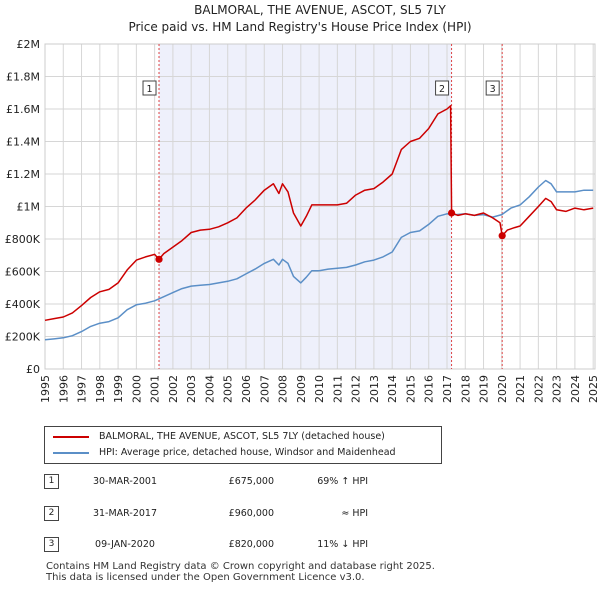 This screenshot has height=590, width=600. I want to click on x-tick-label: 2019, so click(484, 389).